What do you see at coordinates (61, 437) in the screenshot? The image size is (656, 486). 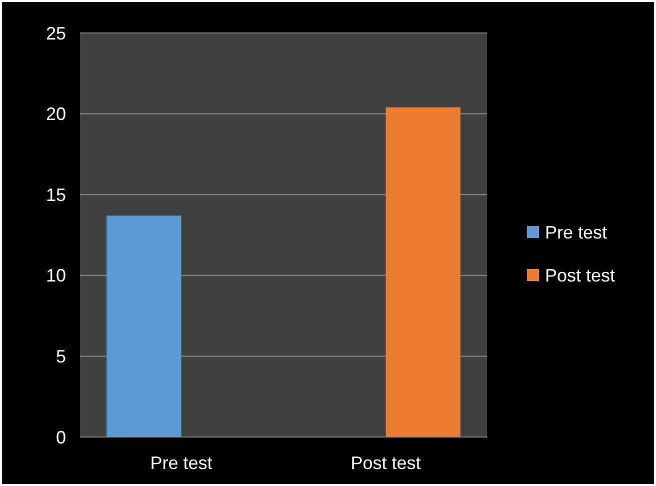 I see `y-tick-label: 0` at bounding box center [61, 437].